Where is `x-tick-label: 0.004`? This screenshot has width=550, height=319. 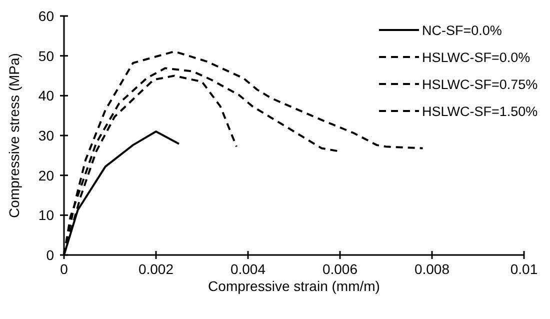
x-tick-label: 0.004 is located at coordinates (248, 269).